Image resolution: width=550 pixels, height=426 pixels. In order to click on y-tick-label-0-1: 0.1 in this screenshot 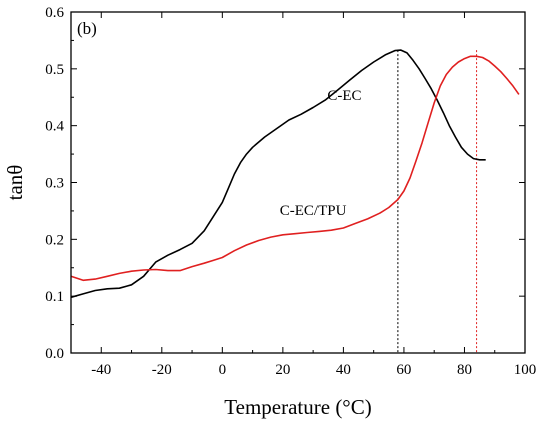, I will do `click(54, 297)`.